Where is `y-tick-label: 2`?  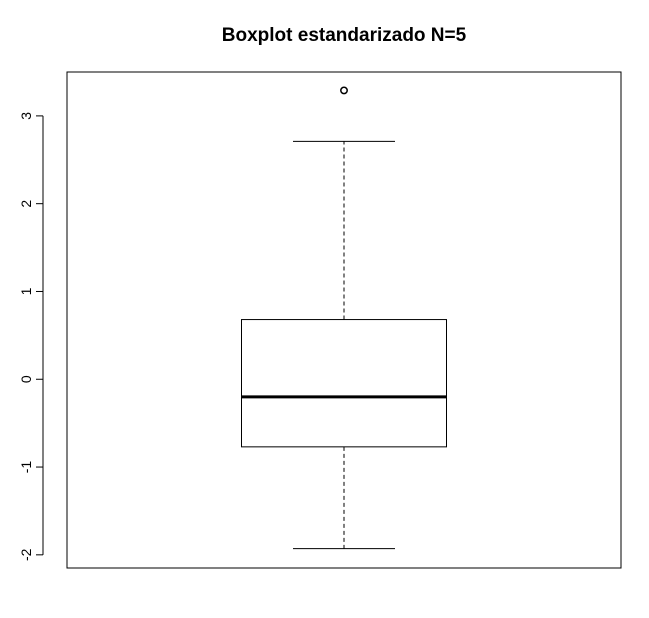
y-tick-label: 2 is located at coordinates (26, 204).